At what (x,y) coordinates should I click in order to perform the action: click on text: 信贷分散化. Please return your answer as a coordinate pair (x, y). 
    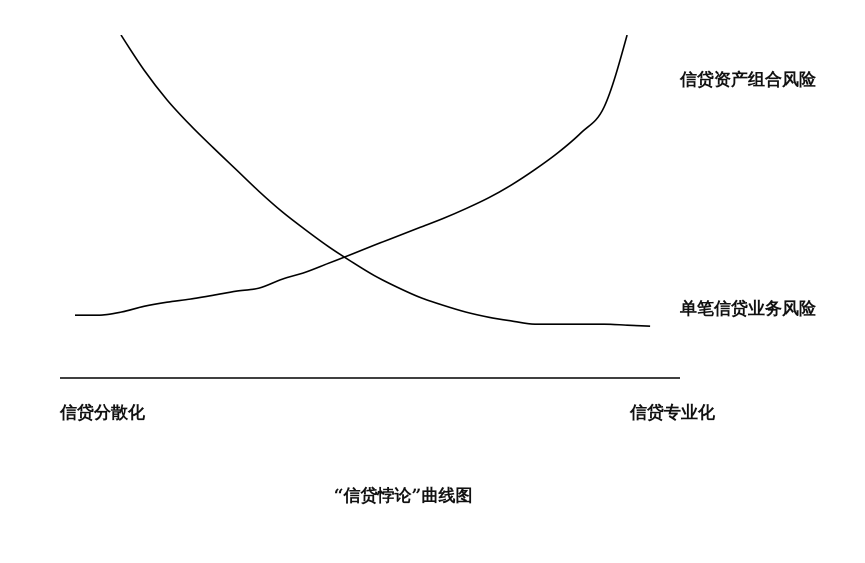
    Looking at the image, I should click on (102, 413).